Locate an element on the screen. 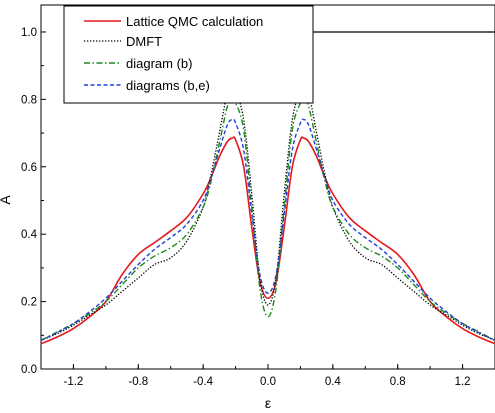 The height and width of the screenshot is (413, 495). y-tick-label: 1.0 is located at coordinates (29, 33).